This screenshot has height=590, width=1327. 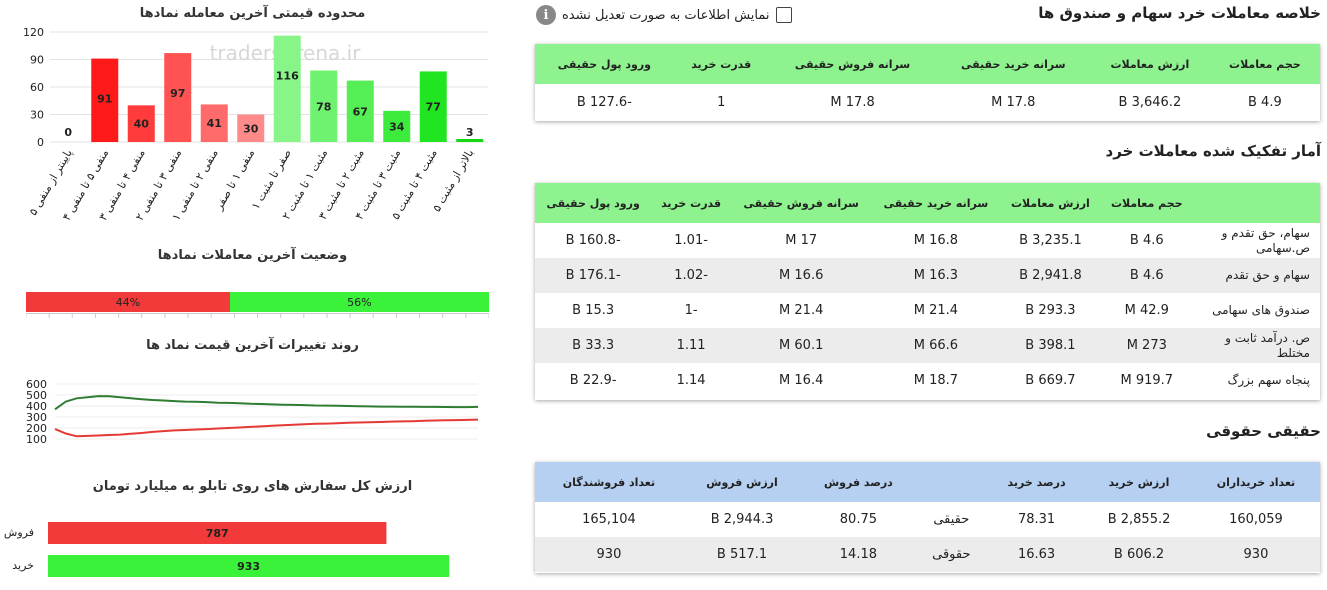 I want to click on table-cell: 78.31, so click(x=1036, y=519).